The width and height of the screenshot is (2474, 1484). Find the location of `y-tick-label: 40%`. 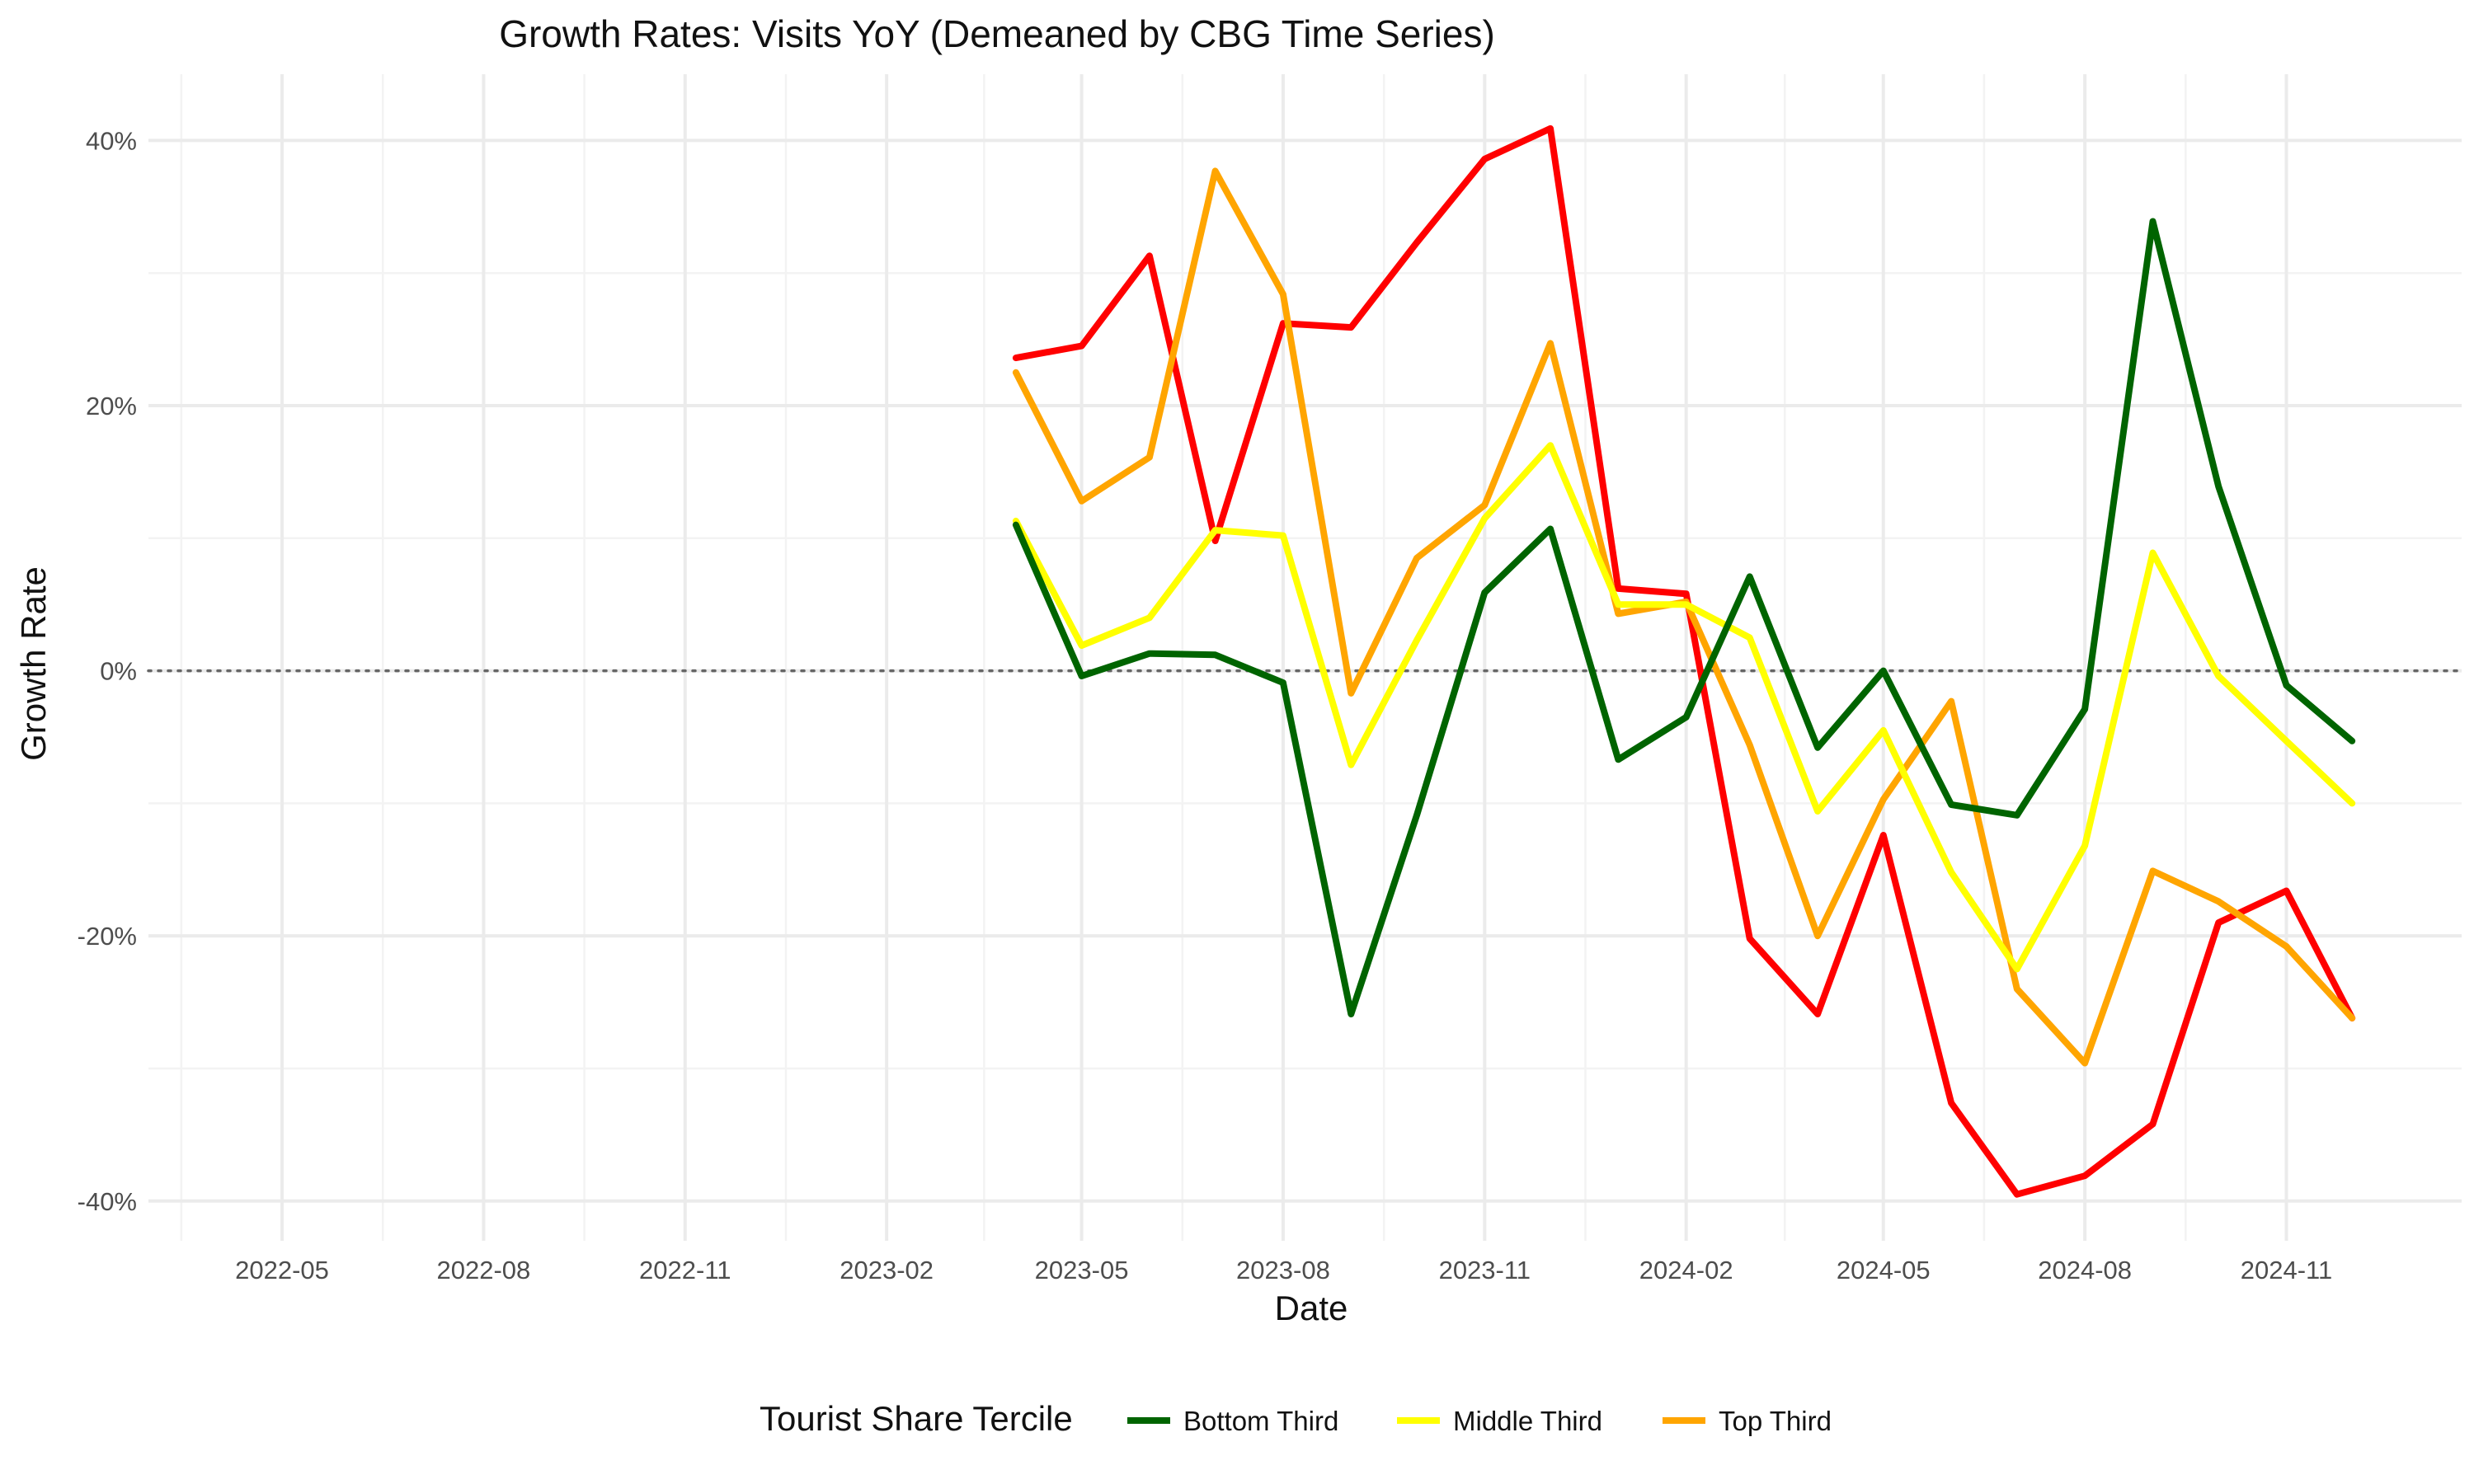

y-tick-label: 40% is located at coordinates (111, 140).